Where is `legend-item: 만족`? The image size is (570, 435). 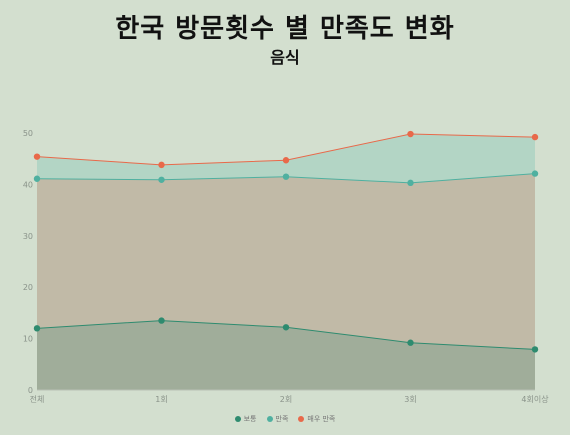
legend-item: 만족 is located at coordinates (277, 419).